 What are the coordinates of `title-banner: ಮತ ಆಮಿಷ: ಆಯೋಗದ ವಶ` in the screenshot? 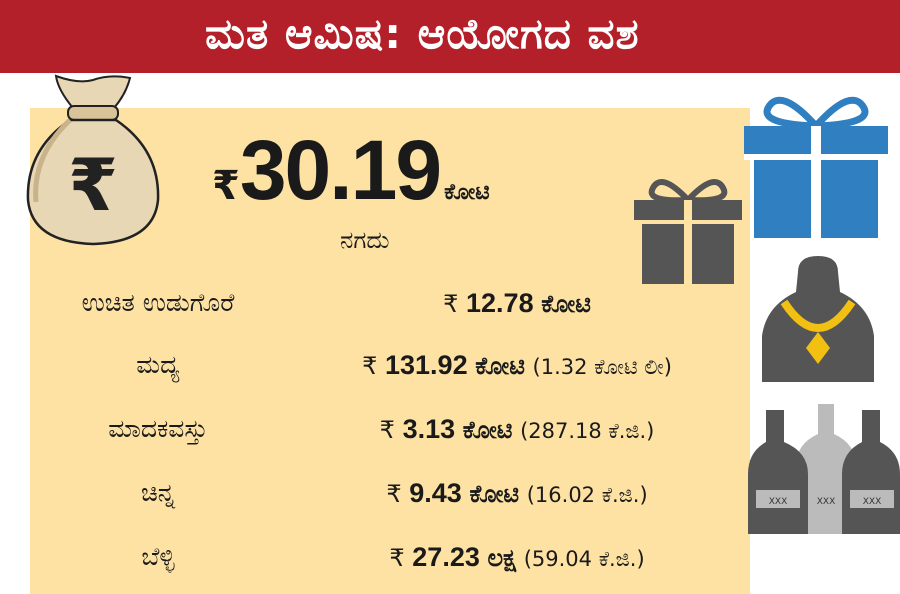 It's located at (450, 36).